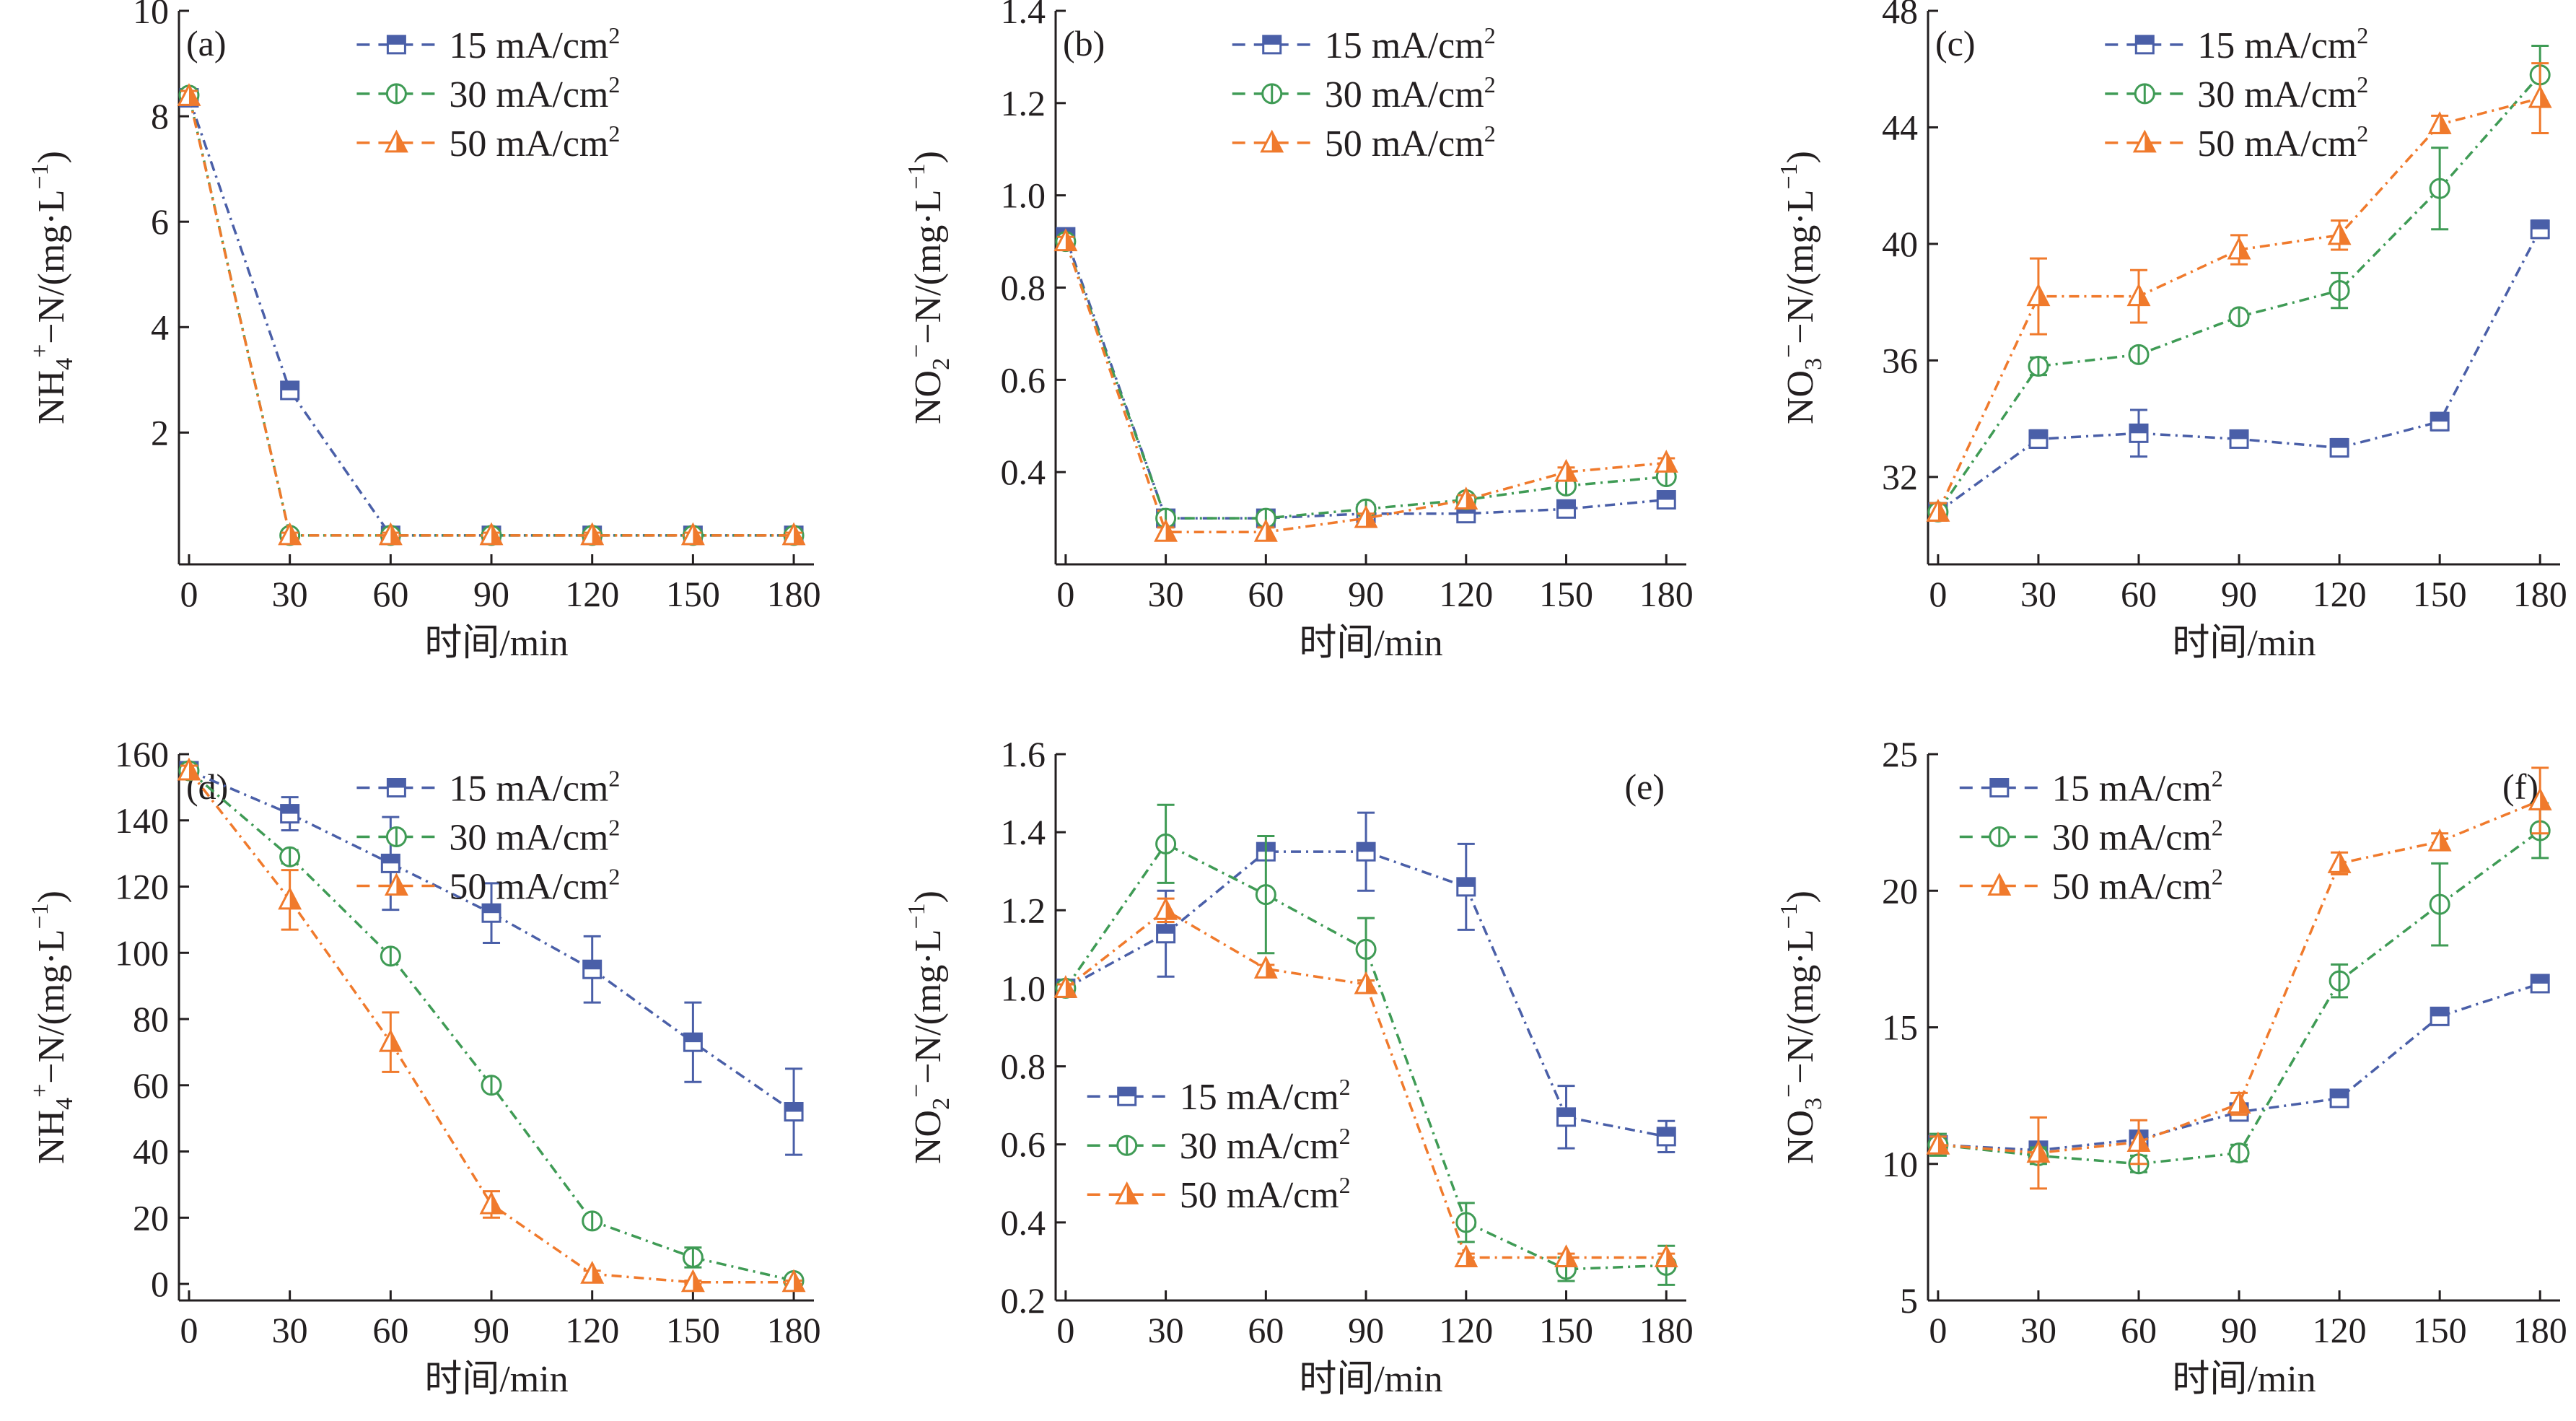  What do you see at coordinates (1801, 1027) in the screenshot?
I see `y-axis-title: NO3−−N/(mg·L−1)` at bounding box center [1801, 1027].